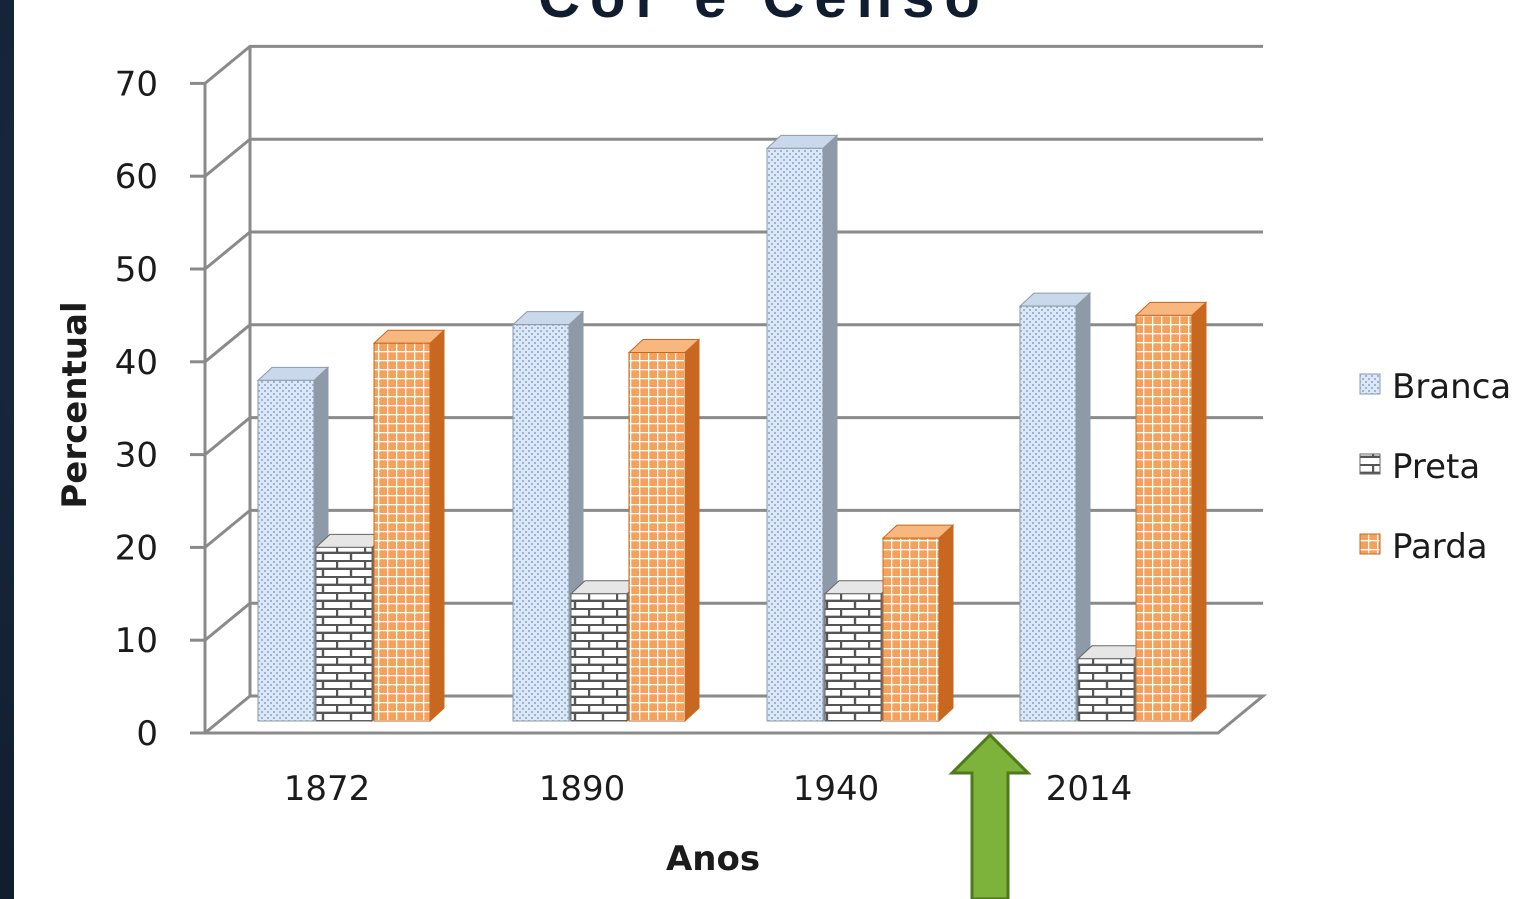 The width and height of the screenshot is (1524, 899). I want to click on y-axis: 0 10 20 30 40 50 60 70, so click(161, 409).